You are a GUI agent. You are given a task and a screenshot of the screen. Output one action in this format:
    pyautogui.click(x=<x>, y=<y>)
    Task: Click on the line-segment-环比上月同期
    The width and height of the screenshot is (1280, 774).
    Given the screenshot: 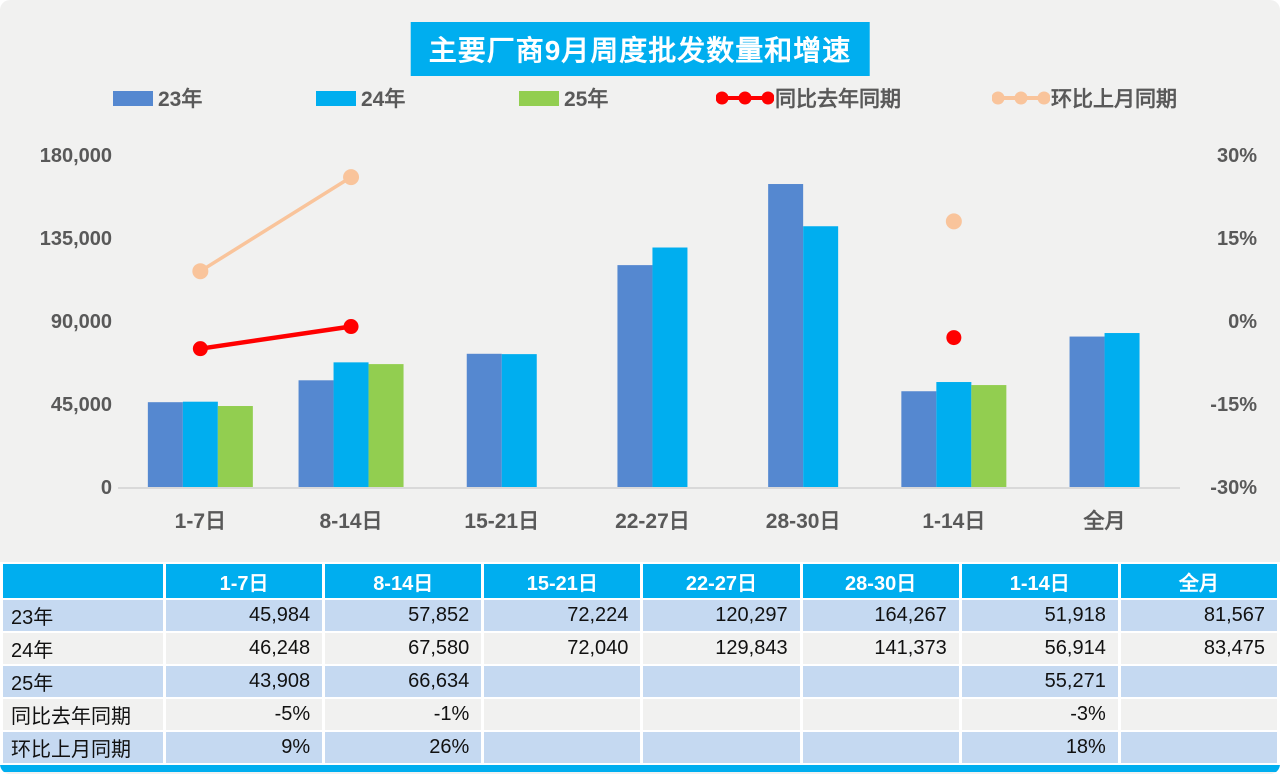 What is the action you would take?
    pyautogui.click(x=275, y=224)
    